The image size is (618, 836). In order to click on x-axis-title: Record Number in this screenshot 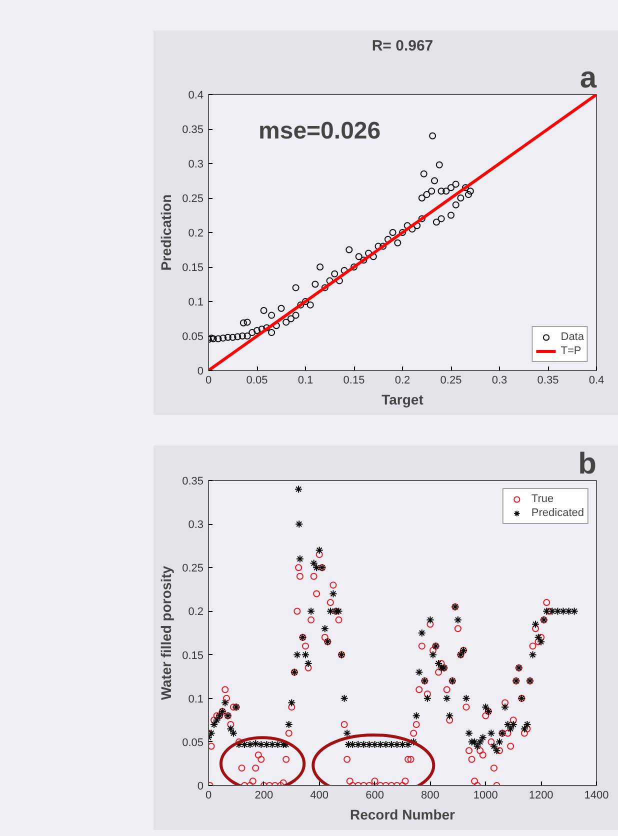, I will do `click(403, 814)`.